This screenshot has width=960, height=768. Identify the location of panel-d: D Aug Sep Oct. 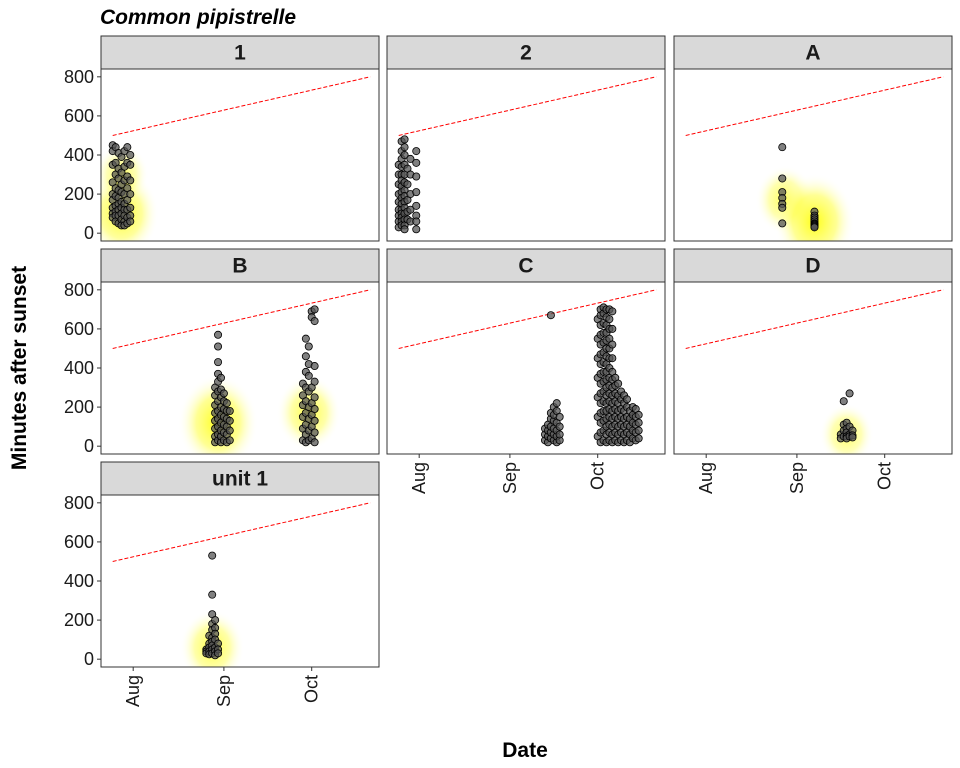
(813, 371).